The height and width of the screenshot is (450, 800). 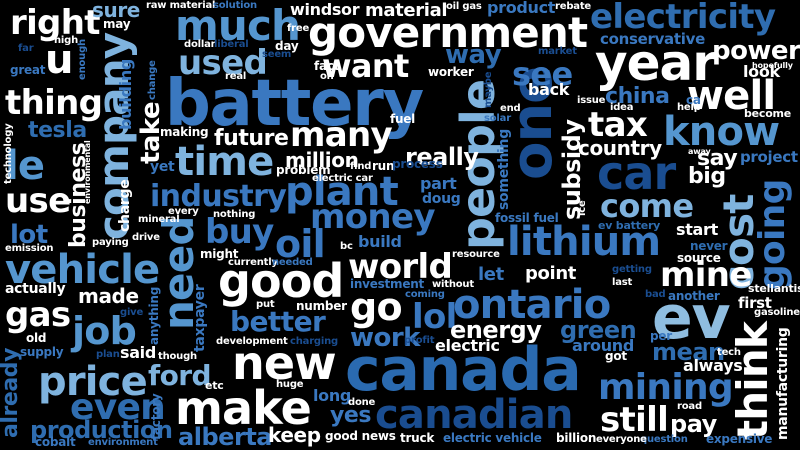 I want to click on word-help: help, so click(x=689, y=107).